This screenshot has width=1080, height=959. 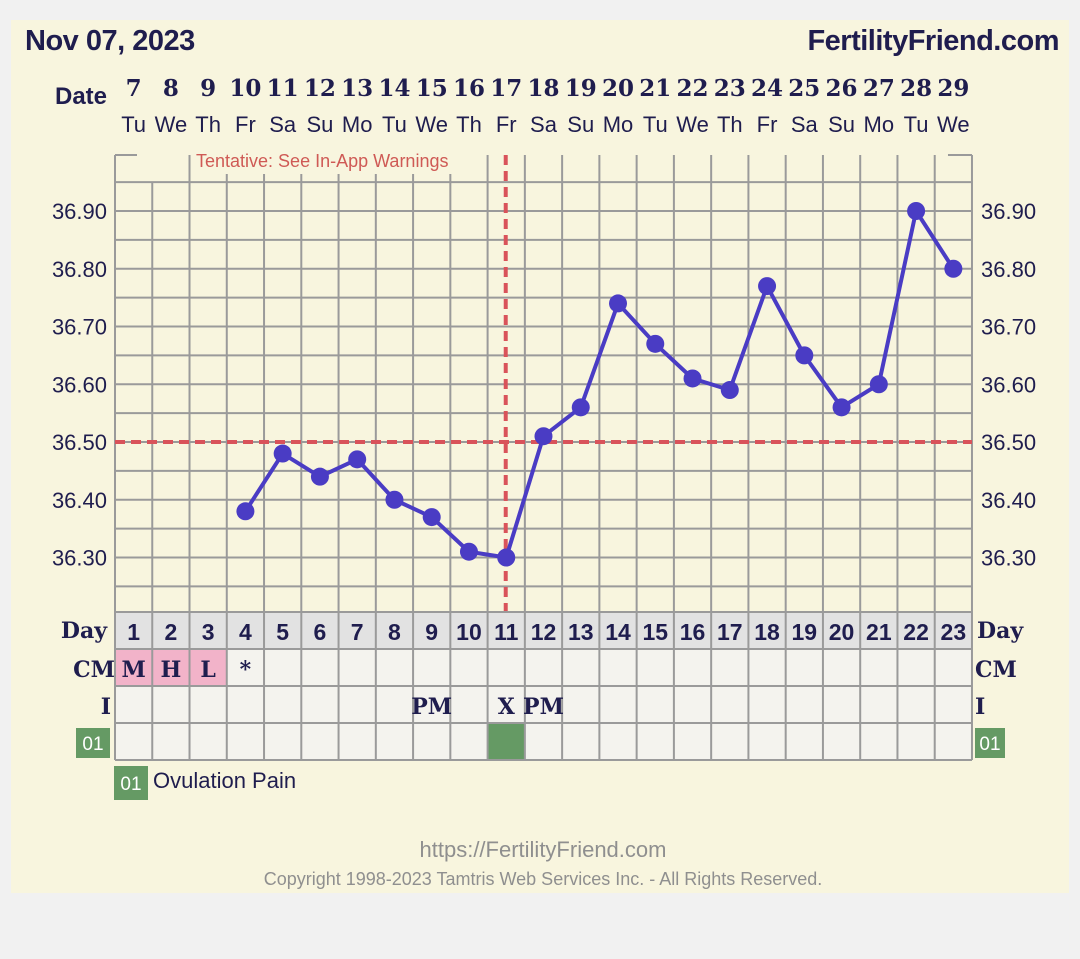 What do you see at coordinates (655, 632) in the screenshot?
I see `cycle-day-label: 15` at bounding box center [655, 632].